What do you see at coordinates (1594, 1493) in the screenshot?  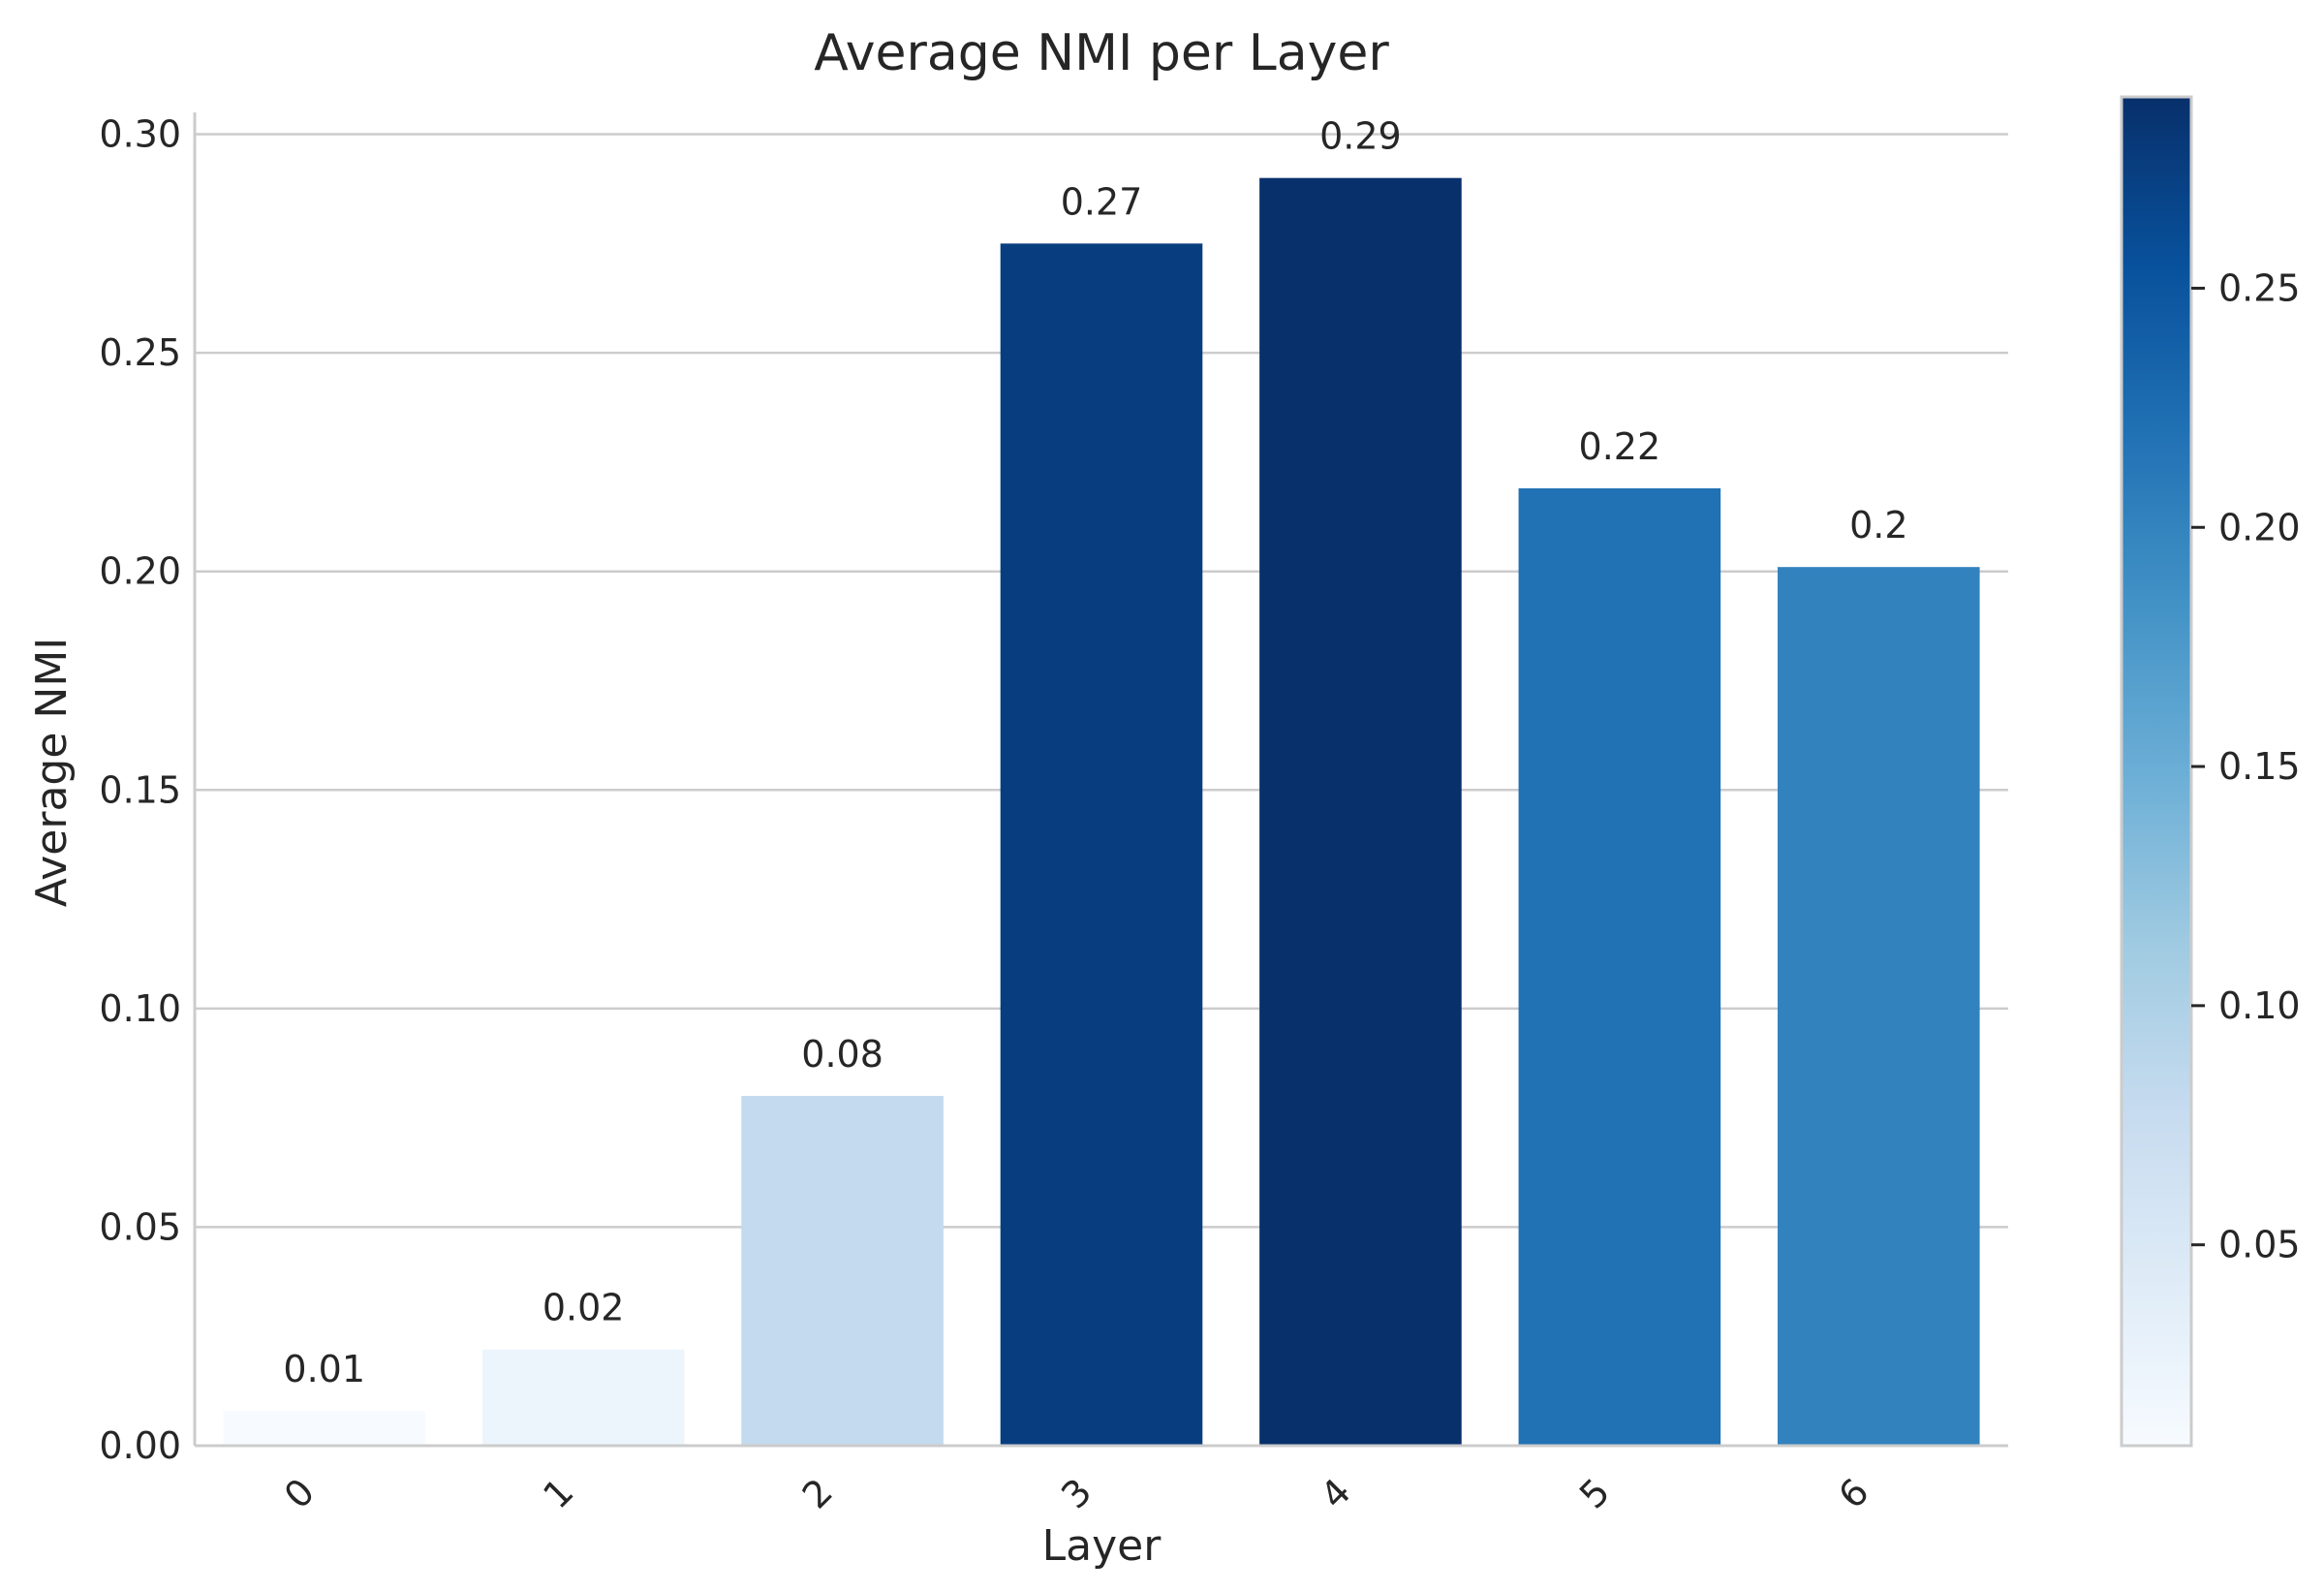 I see `x-tick-label: 5` at bounding box center [1594, 1493].